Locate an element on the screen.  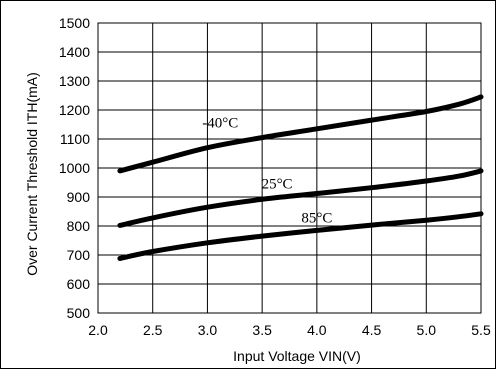
x-tick-label: 3.0 is located at coordinates (208, 330).